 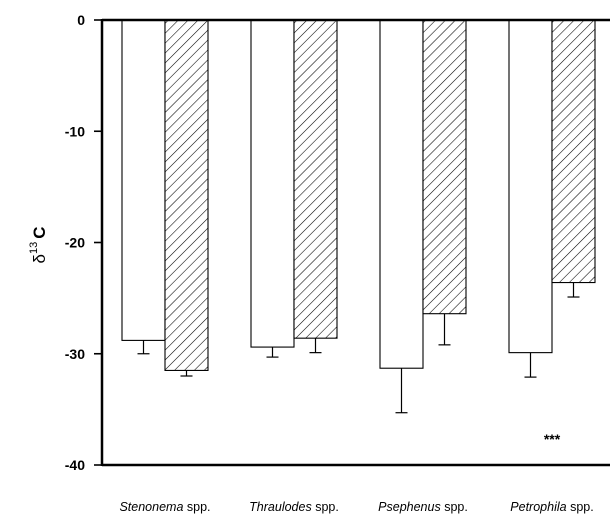 What do you see at coordinates (81, 20) in the screenshot?
I see `y-tick-label-0: 0` at bounding box center [81, 20].